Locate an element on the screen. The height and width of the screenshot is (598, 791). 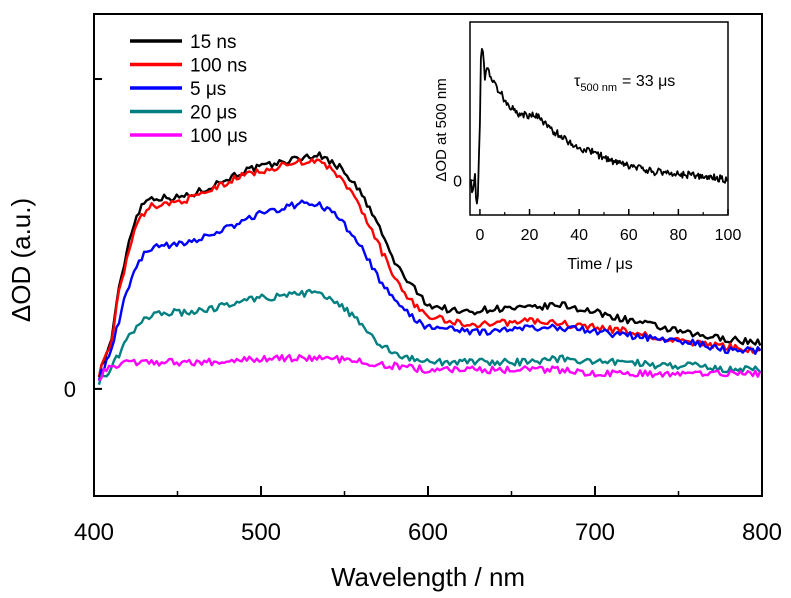
inset-x-tick-label: 60 is located at coordinates (629, 235).